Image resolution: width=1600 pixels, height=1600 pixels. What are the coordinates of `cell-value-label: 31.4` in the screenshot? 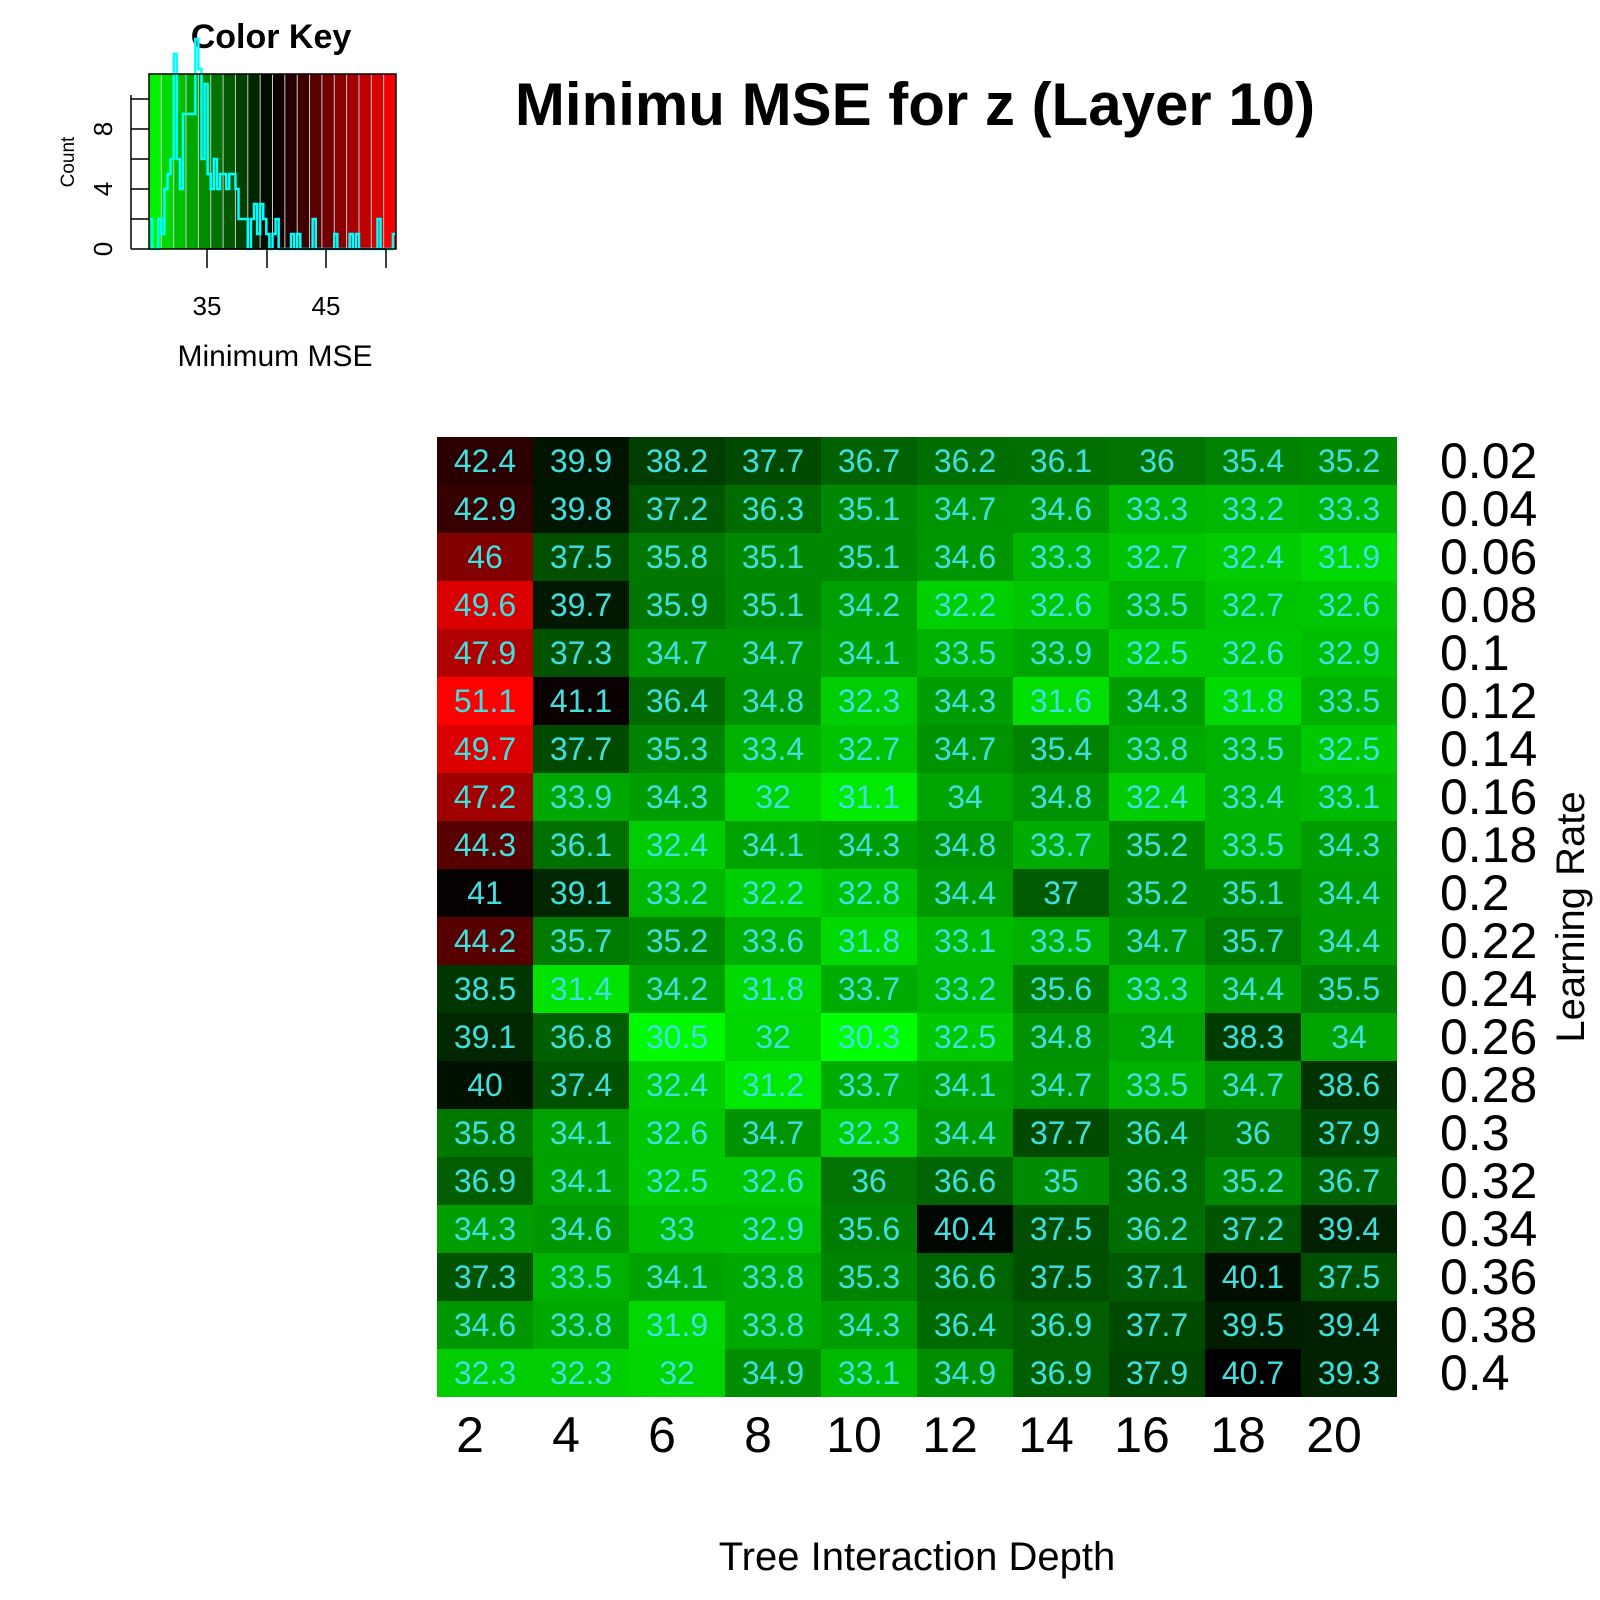 It's located at (581, 989).